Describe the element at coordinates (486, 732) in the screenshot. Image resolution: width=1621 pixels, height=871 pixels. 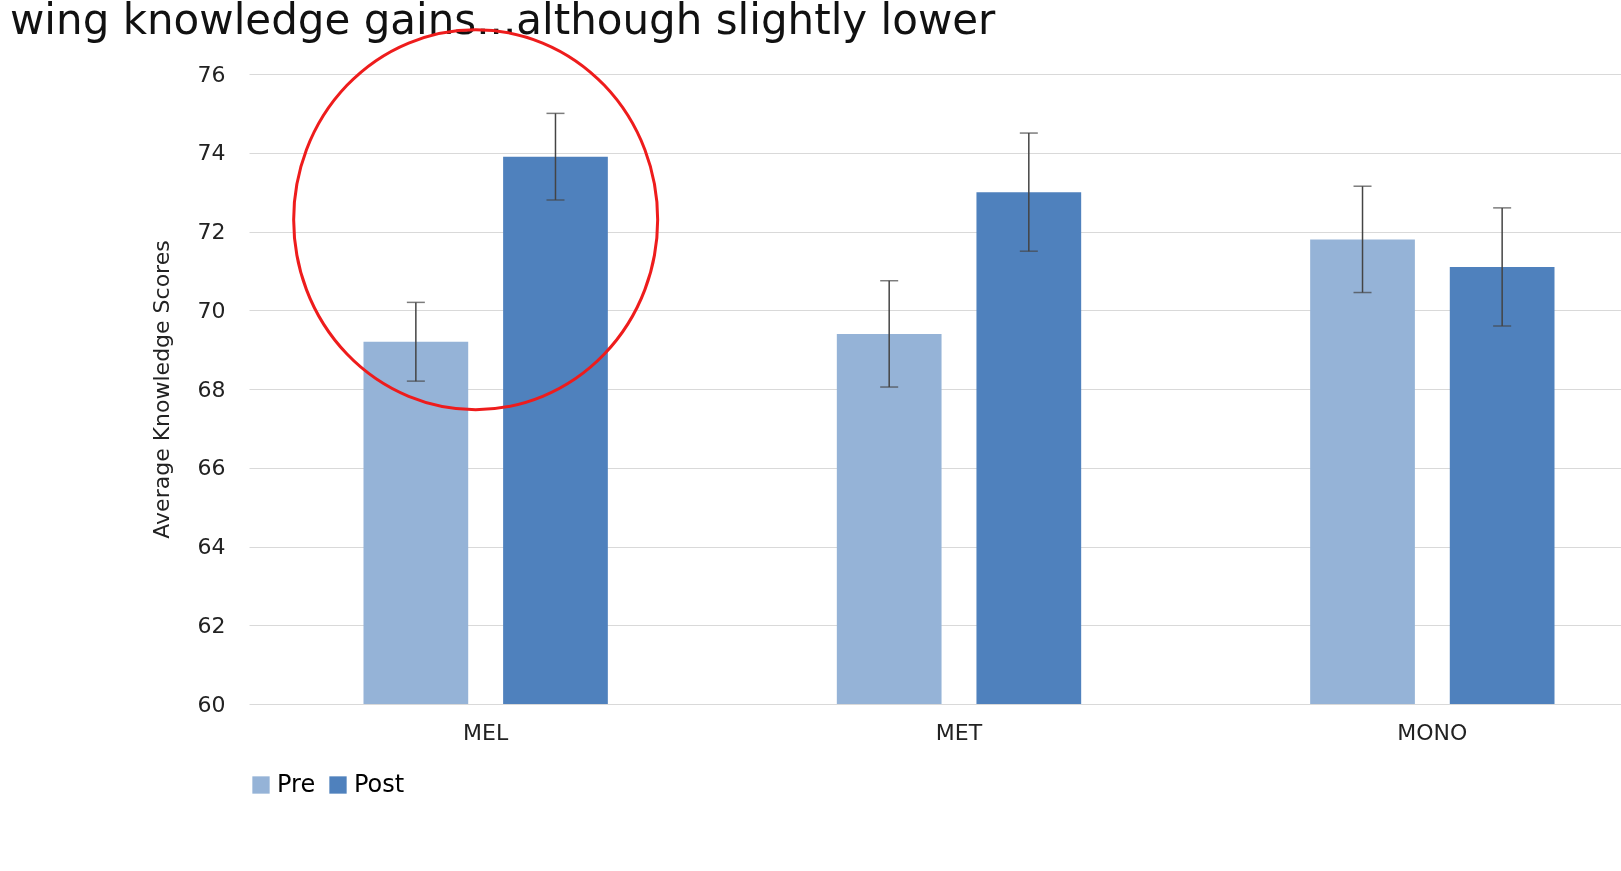
I see `x-tick-label: MEL` at that location.